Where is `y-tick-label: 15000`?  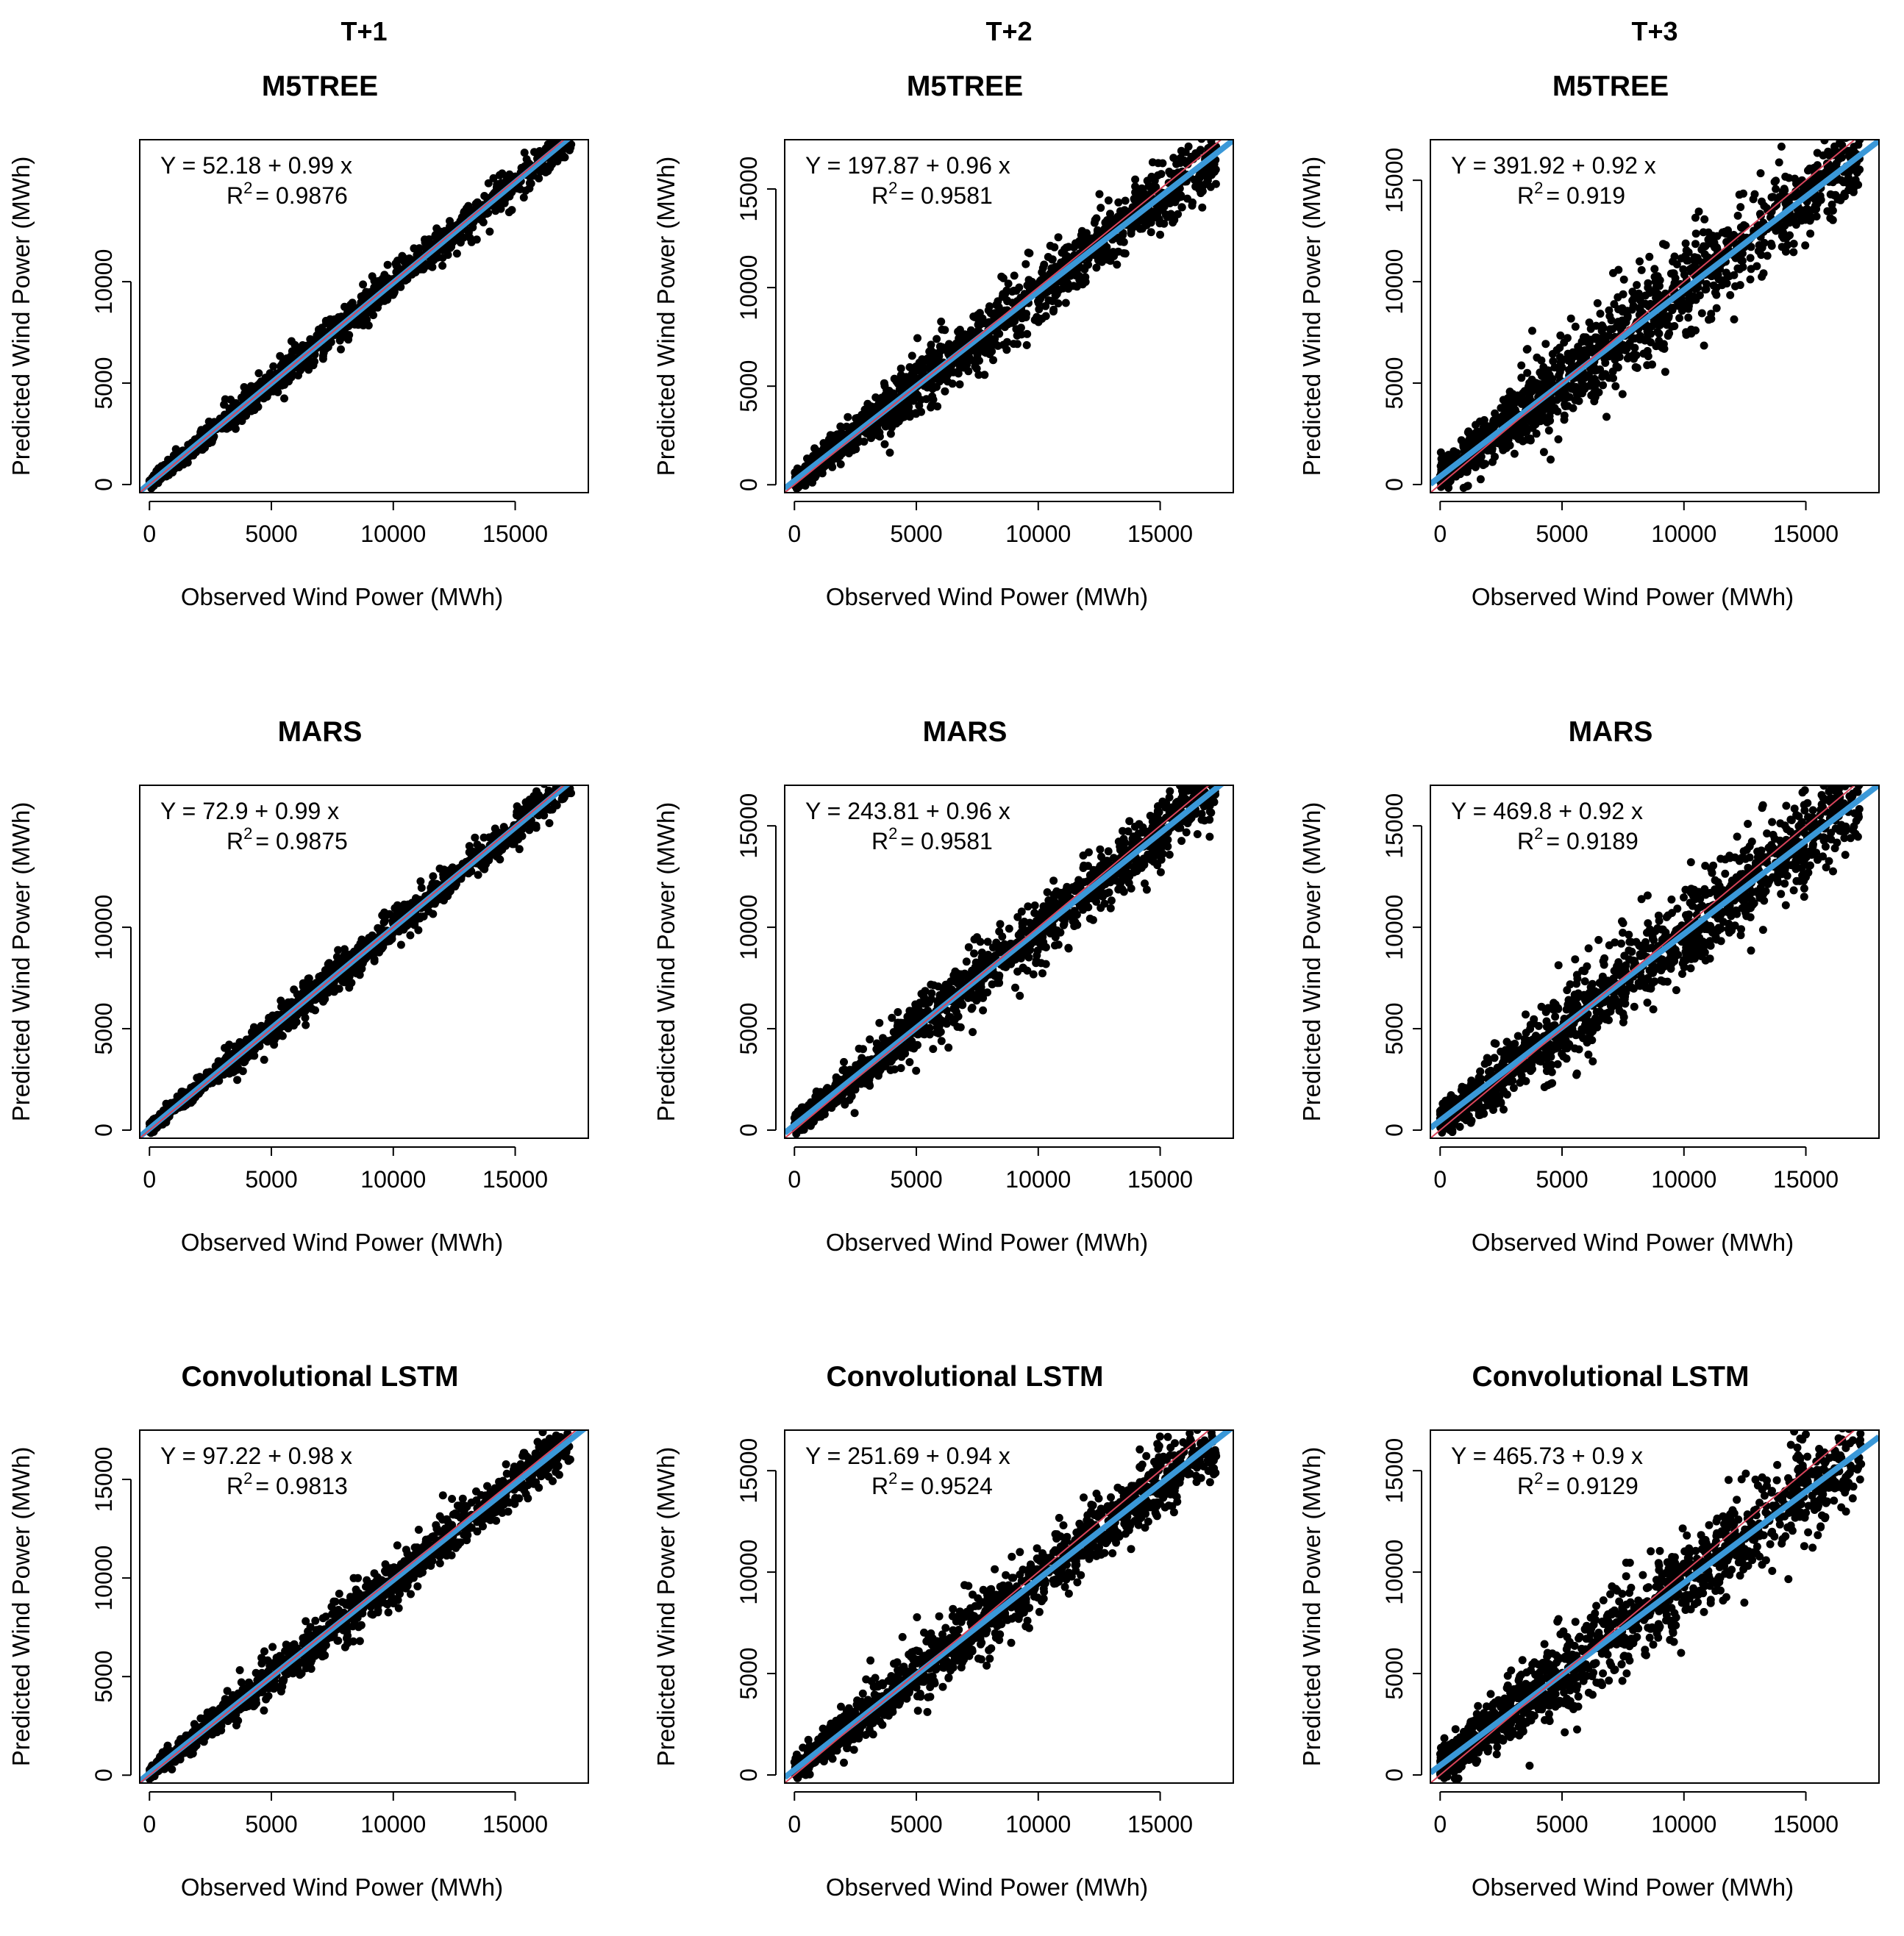
y-tick-label: 15000 is located at coordinates (748, 189).